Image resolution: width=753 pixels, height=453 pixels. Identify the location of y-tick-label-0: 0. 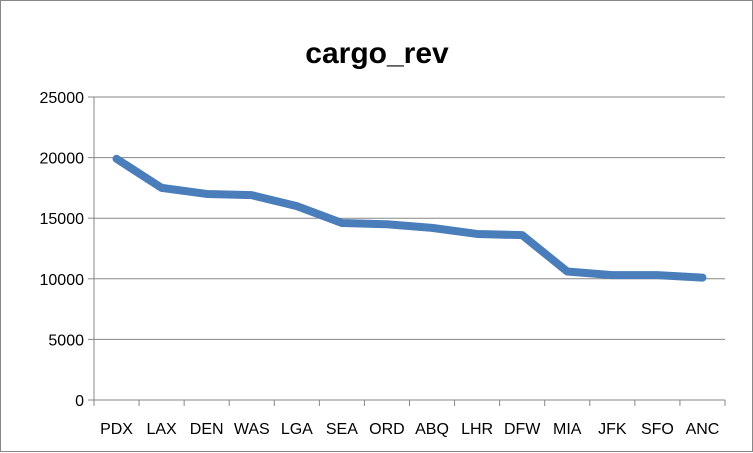
(79, 401).